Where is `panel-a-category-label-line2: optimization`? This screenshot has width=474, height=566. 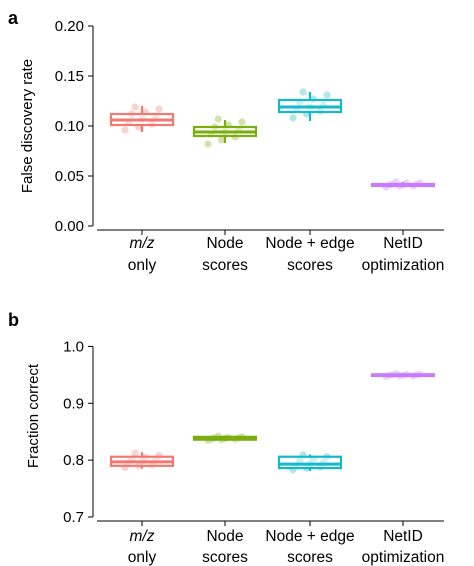
panel-a-category-label-line2: optimization is located at coordinates (403, 265).